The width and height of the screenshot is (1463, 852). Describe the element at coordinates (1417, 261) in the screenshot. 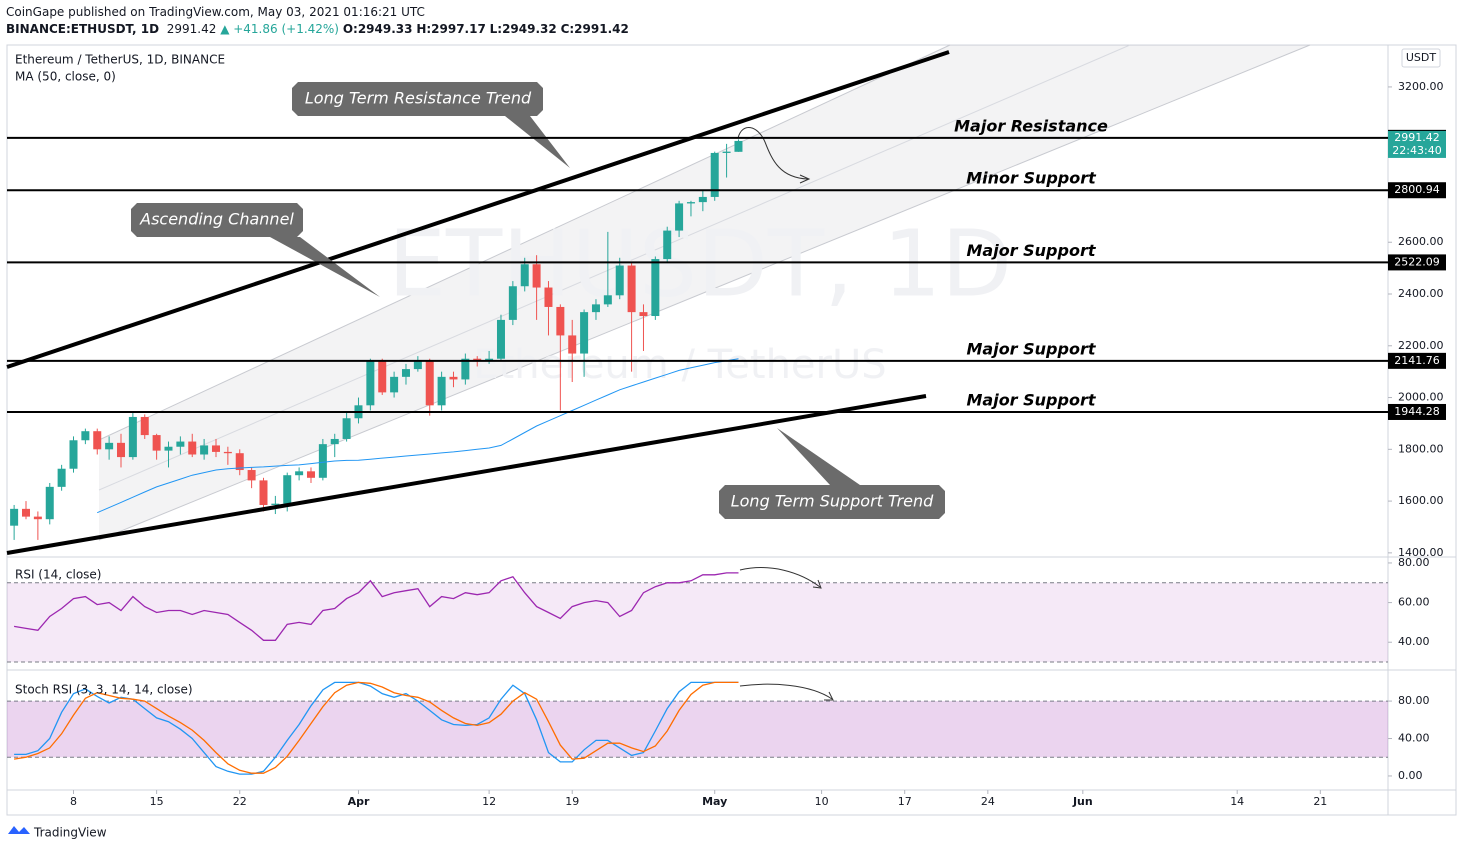

I see `level-price: 2522.09` at that location.